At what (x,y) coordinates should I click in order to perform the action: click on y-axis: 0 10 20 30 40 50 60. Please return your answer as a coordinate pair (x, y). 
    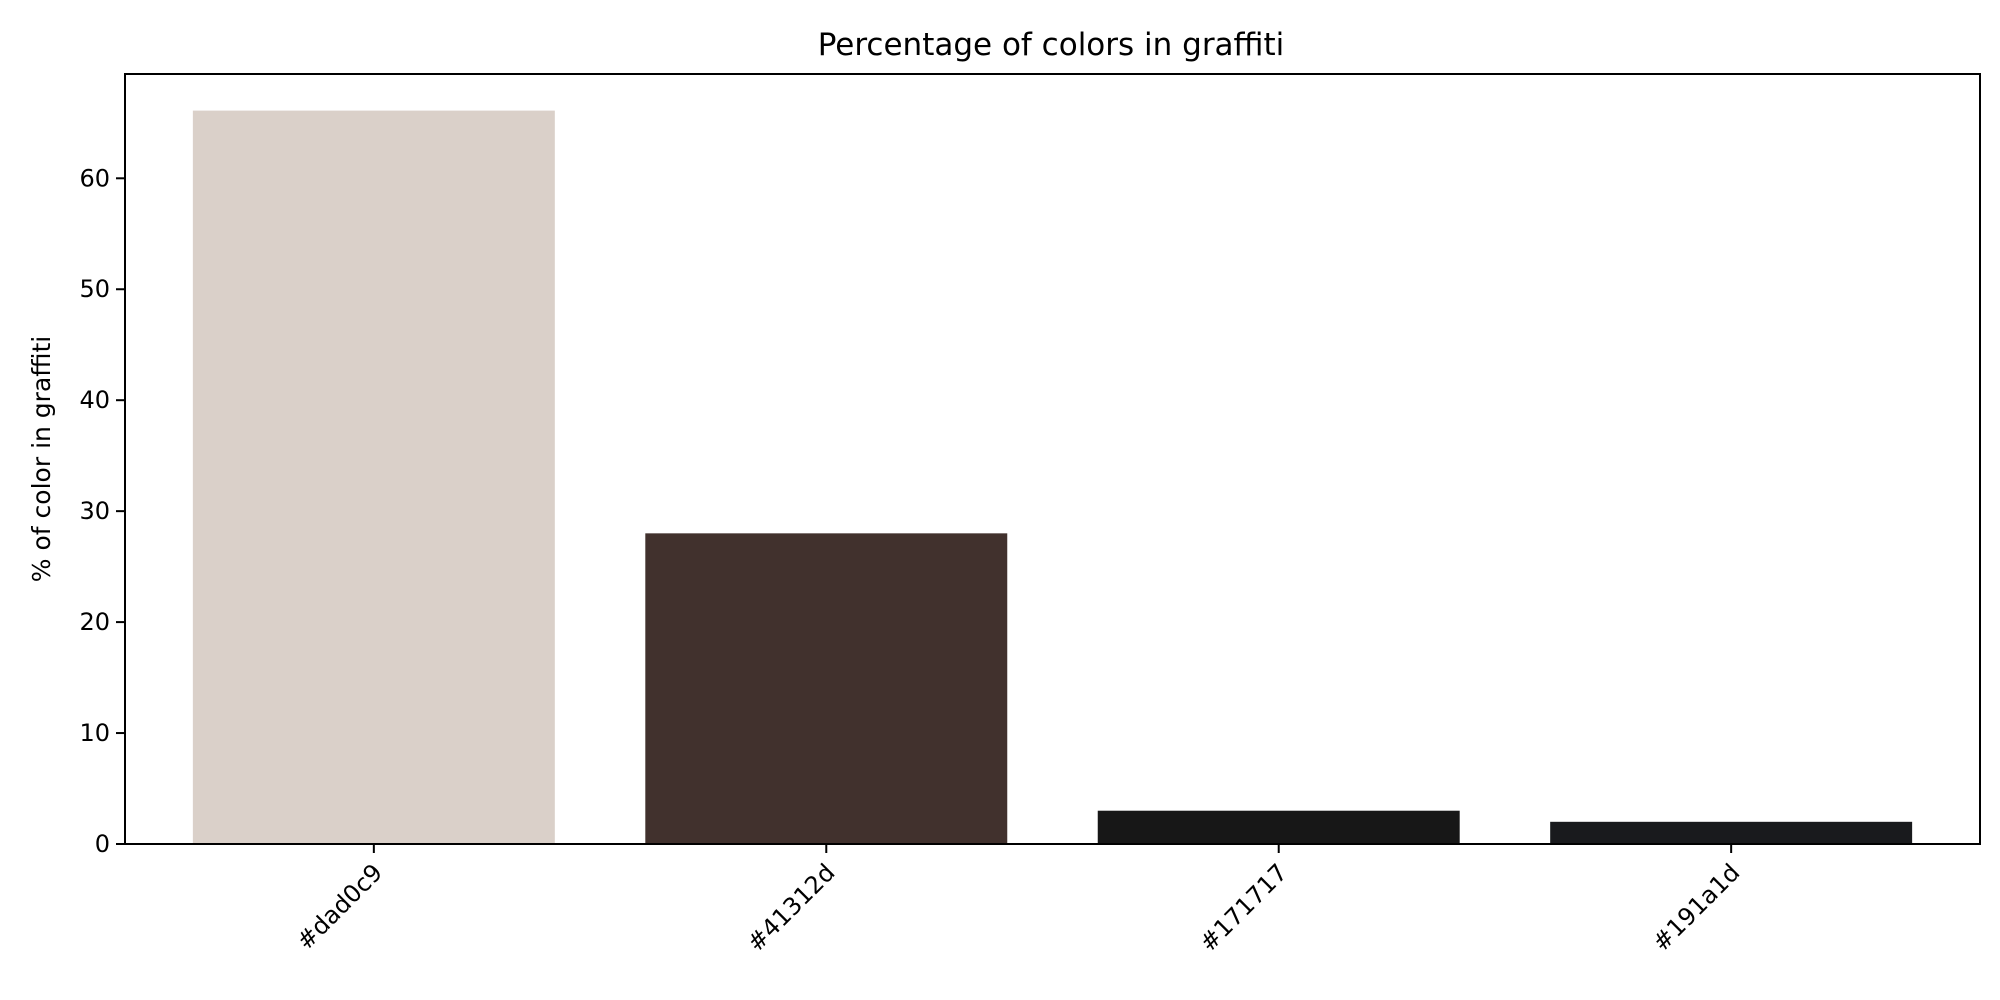
    Looking at the image, I should click on (102, 511).